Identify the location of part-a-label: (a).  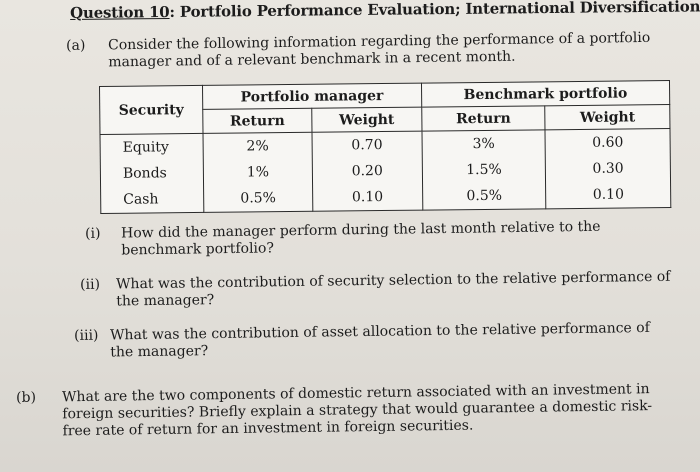
(76, 45).